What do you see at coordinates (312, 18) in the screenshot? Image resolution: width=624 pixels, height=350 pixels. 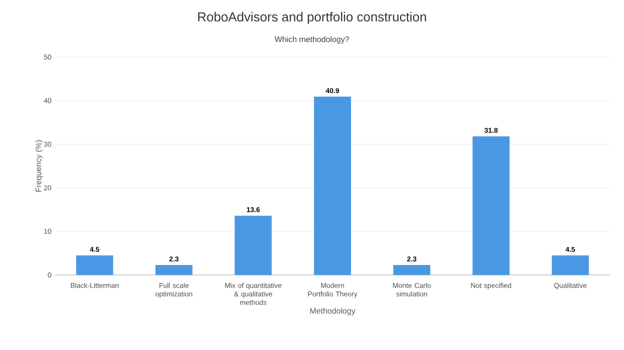 I see `chart-title: RoboAdvisors and portfolio construction` at bounding box center [312, 18].